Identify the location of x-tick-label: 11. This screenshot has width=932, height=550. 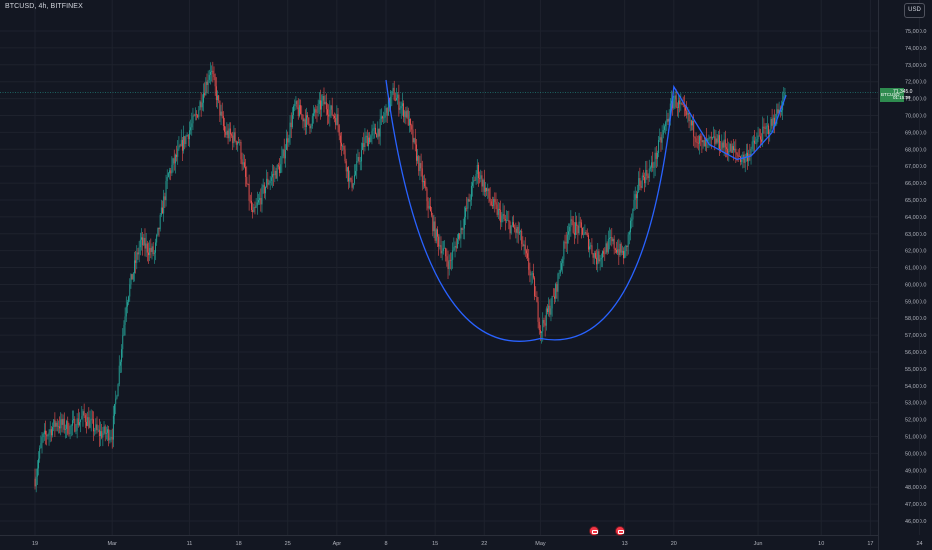
(190, 544).